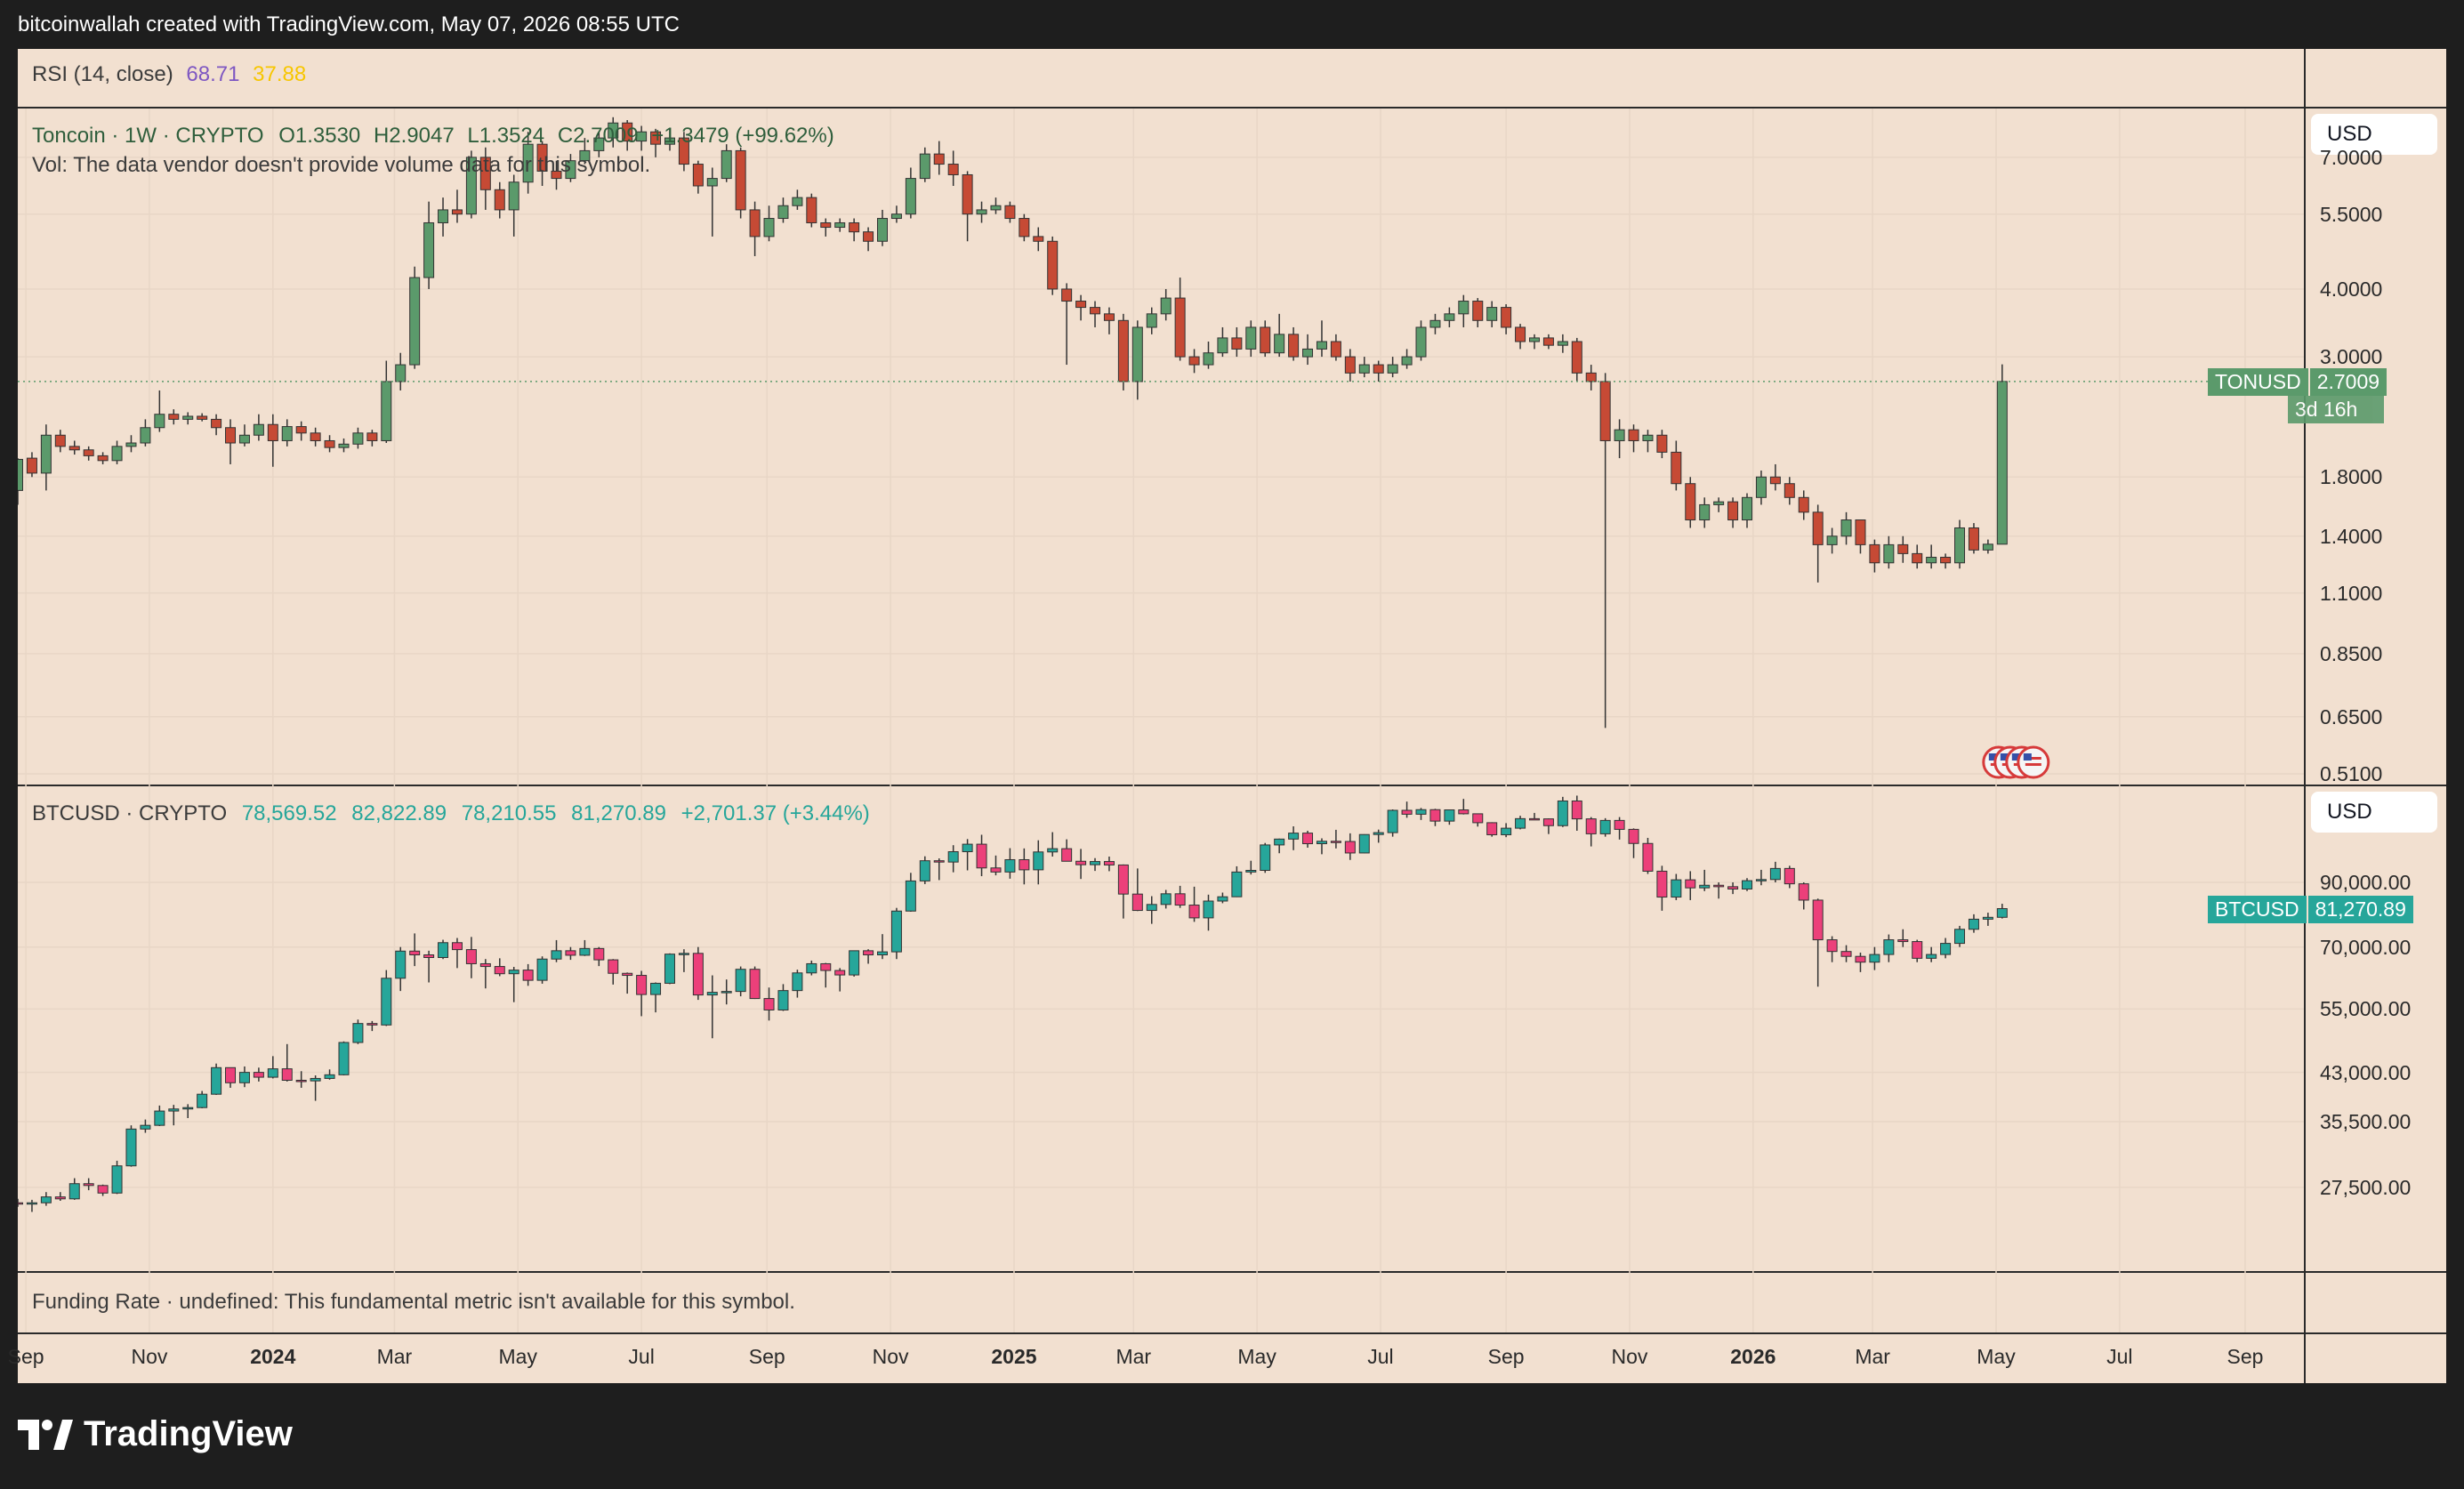 This screenshot has width=2464, height=1489. I want to click on tradingview-logo-icon, so click(46, 1434).